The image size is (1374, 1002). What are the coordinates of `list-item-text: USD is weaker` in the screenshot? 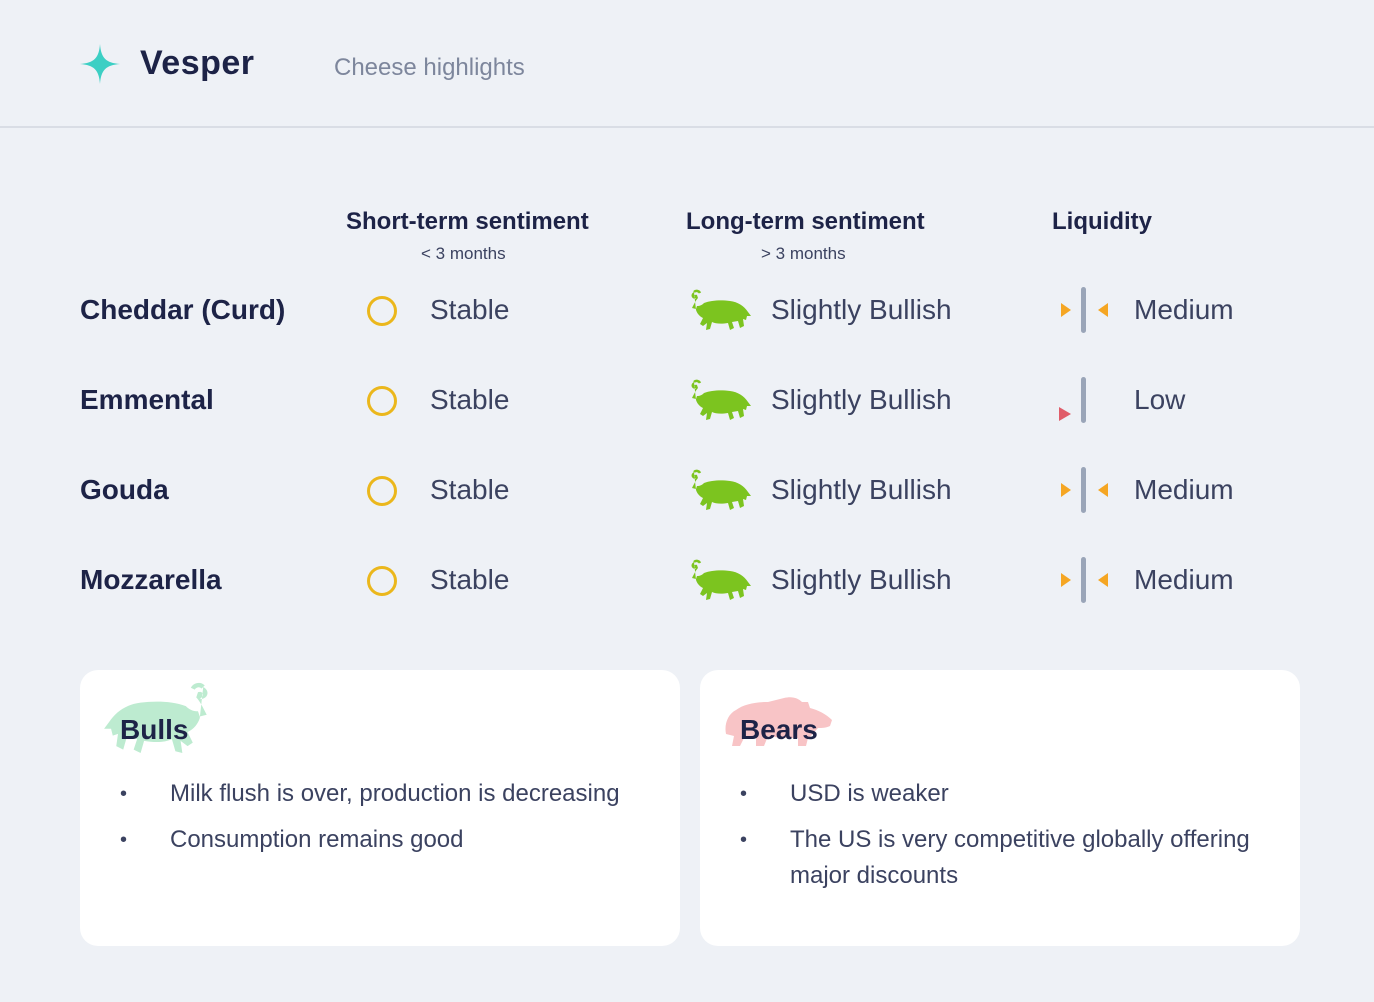 It's located at (869, 793).